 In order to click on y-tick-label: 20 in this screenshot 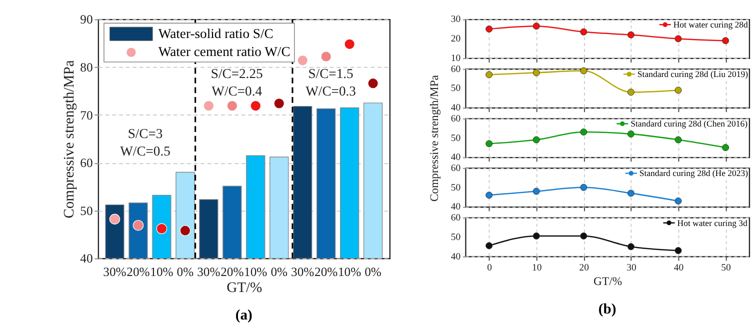, I will do `click(455, 39)`.